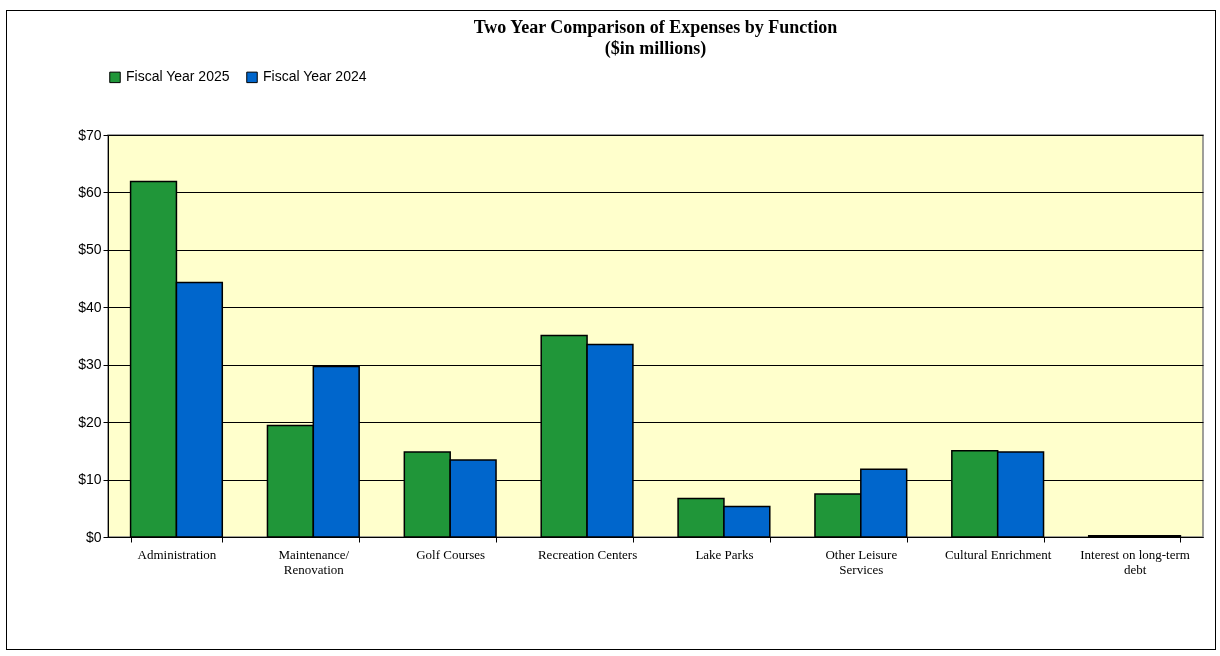  What do you see at coordinates (178, 76) in the screenshot?
I see `legend-label: Fiscal Year 2025` at bounding box center [178, 76].